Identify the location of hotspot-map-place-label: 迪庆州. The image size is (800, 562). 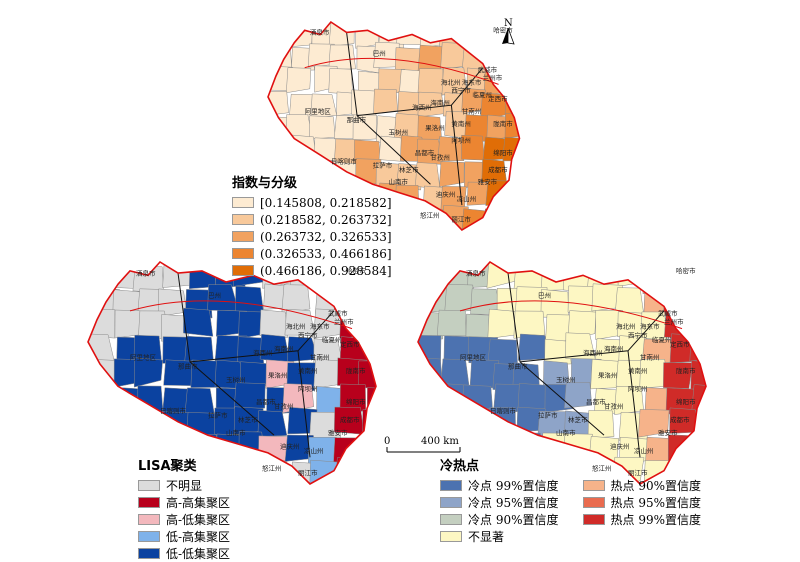
(620, 446).